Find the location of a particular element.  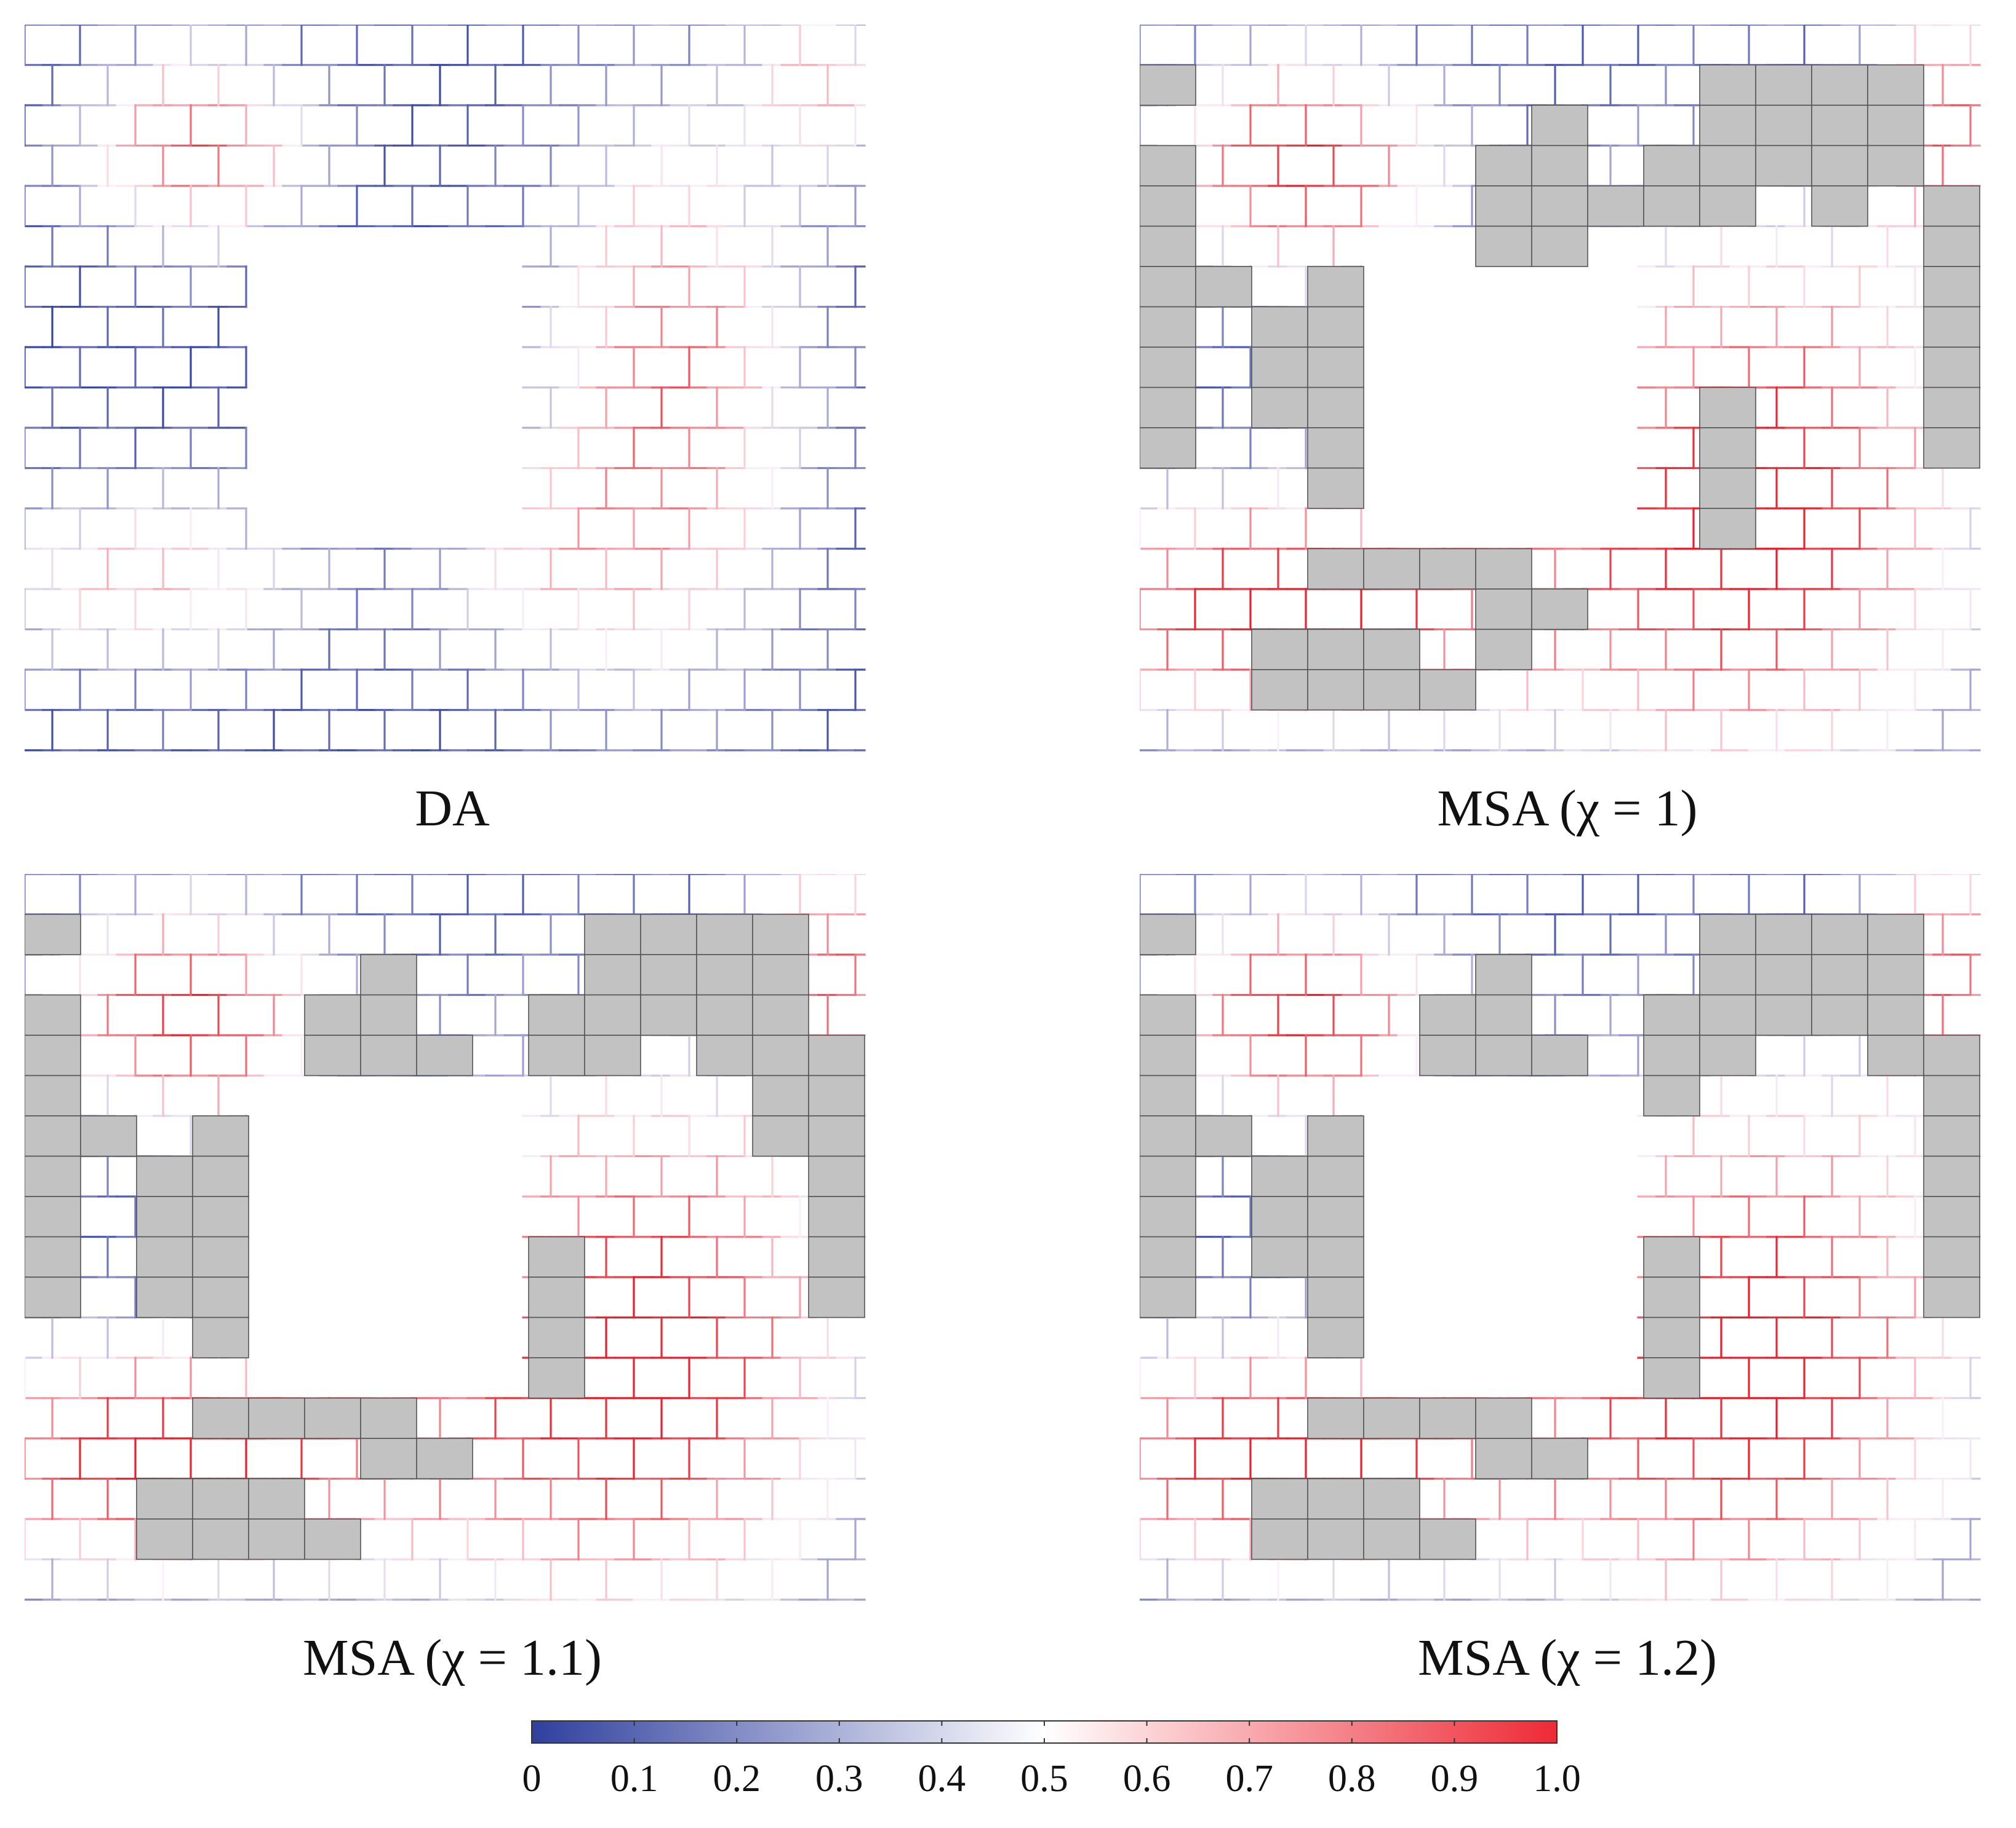

removed-block-group is located at coordinates (445, 1236).